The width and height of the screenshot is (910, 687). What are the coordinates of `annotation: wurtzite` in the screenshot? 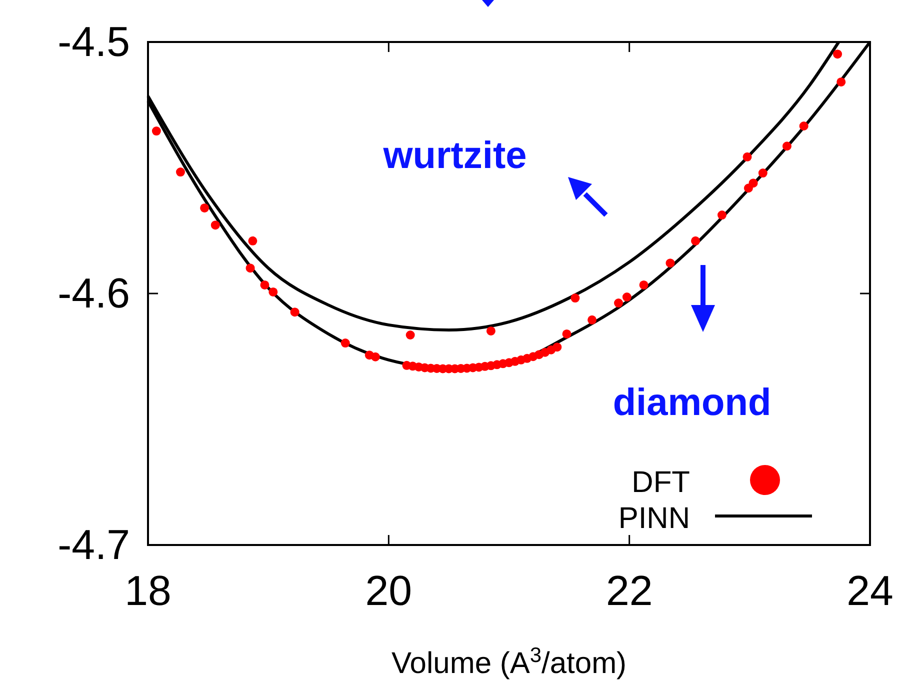 It's located at (454, 156).